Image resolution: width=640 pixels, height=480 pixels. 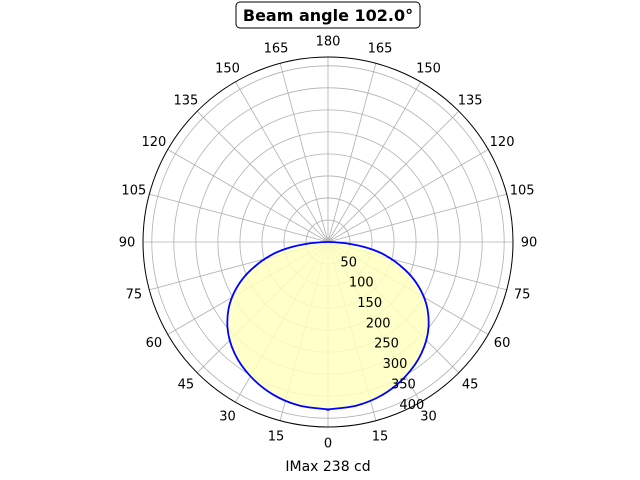 What do you see at coordinates (403, 384) in the screenshot?
I see `radial-tick-label: 350` at bounding box center [403, 384].